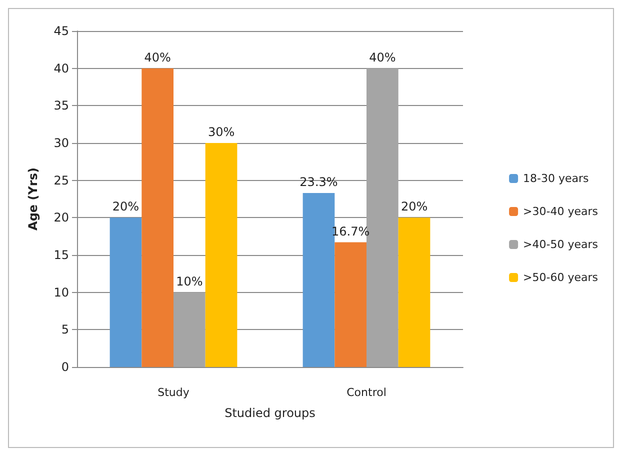 The height and width of the screenshot is (458, 623). I want to click on y-tick-label: 5, so click(65, 329).